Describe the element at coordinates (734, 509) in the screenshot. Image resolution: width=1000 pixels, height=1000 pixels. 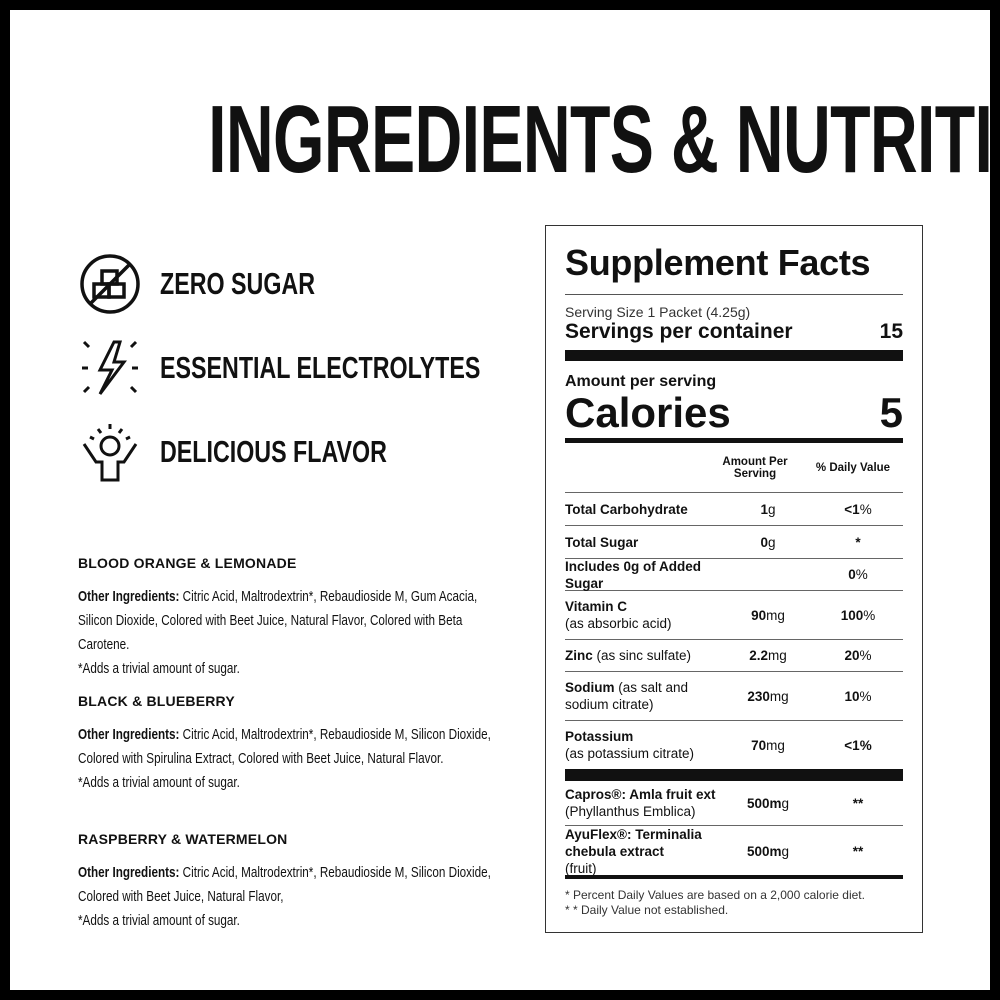
I see `nutrient-row: Total Carbohydrate 1g <1%` at that location.